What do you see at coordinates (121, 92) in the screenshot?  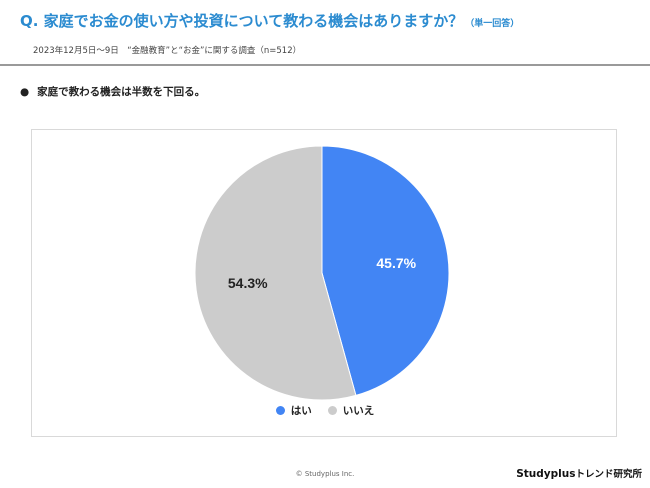 I see `finding-text: 家庭で教わる機会は半数を下回る。` at bounding box center [121, 92].